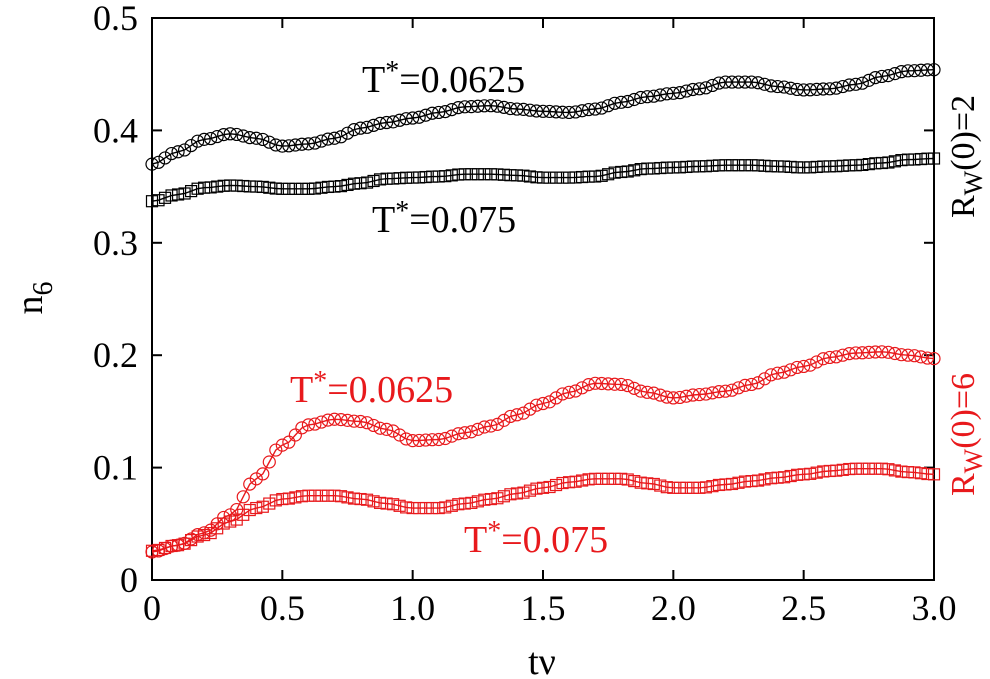 The height and width of the screenshot is (679, 990). I want to click on group-label-rest: (0)=6, so click(963, 411).